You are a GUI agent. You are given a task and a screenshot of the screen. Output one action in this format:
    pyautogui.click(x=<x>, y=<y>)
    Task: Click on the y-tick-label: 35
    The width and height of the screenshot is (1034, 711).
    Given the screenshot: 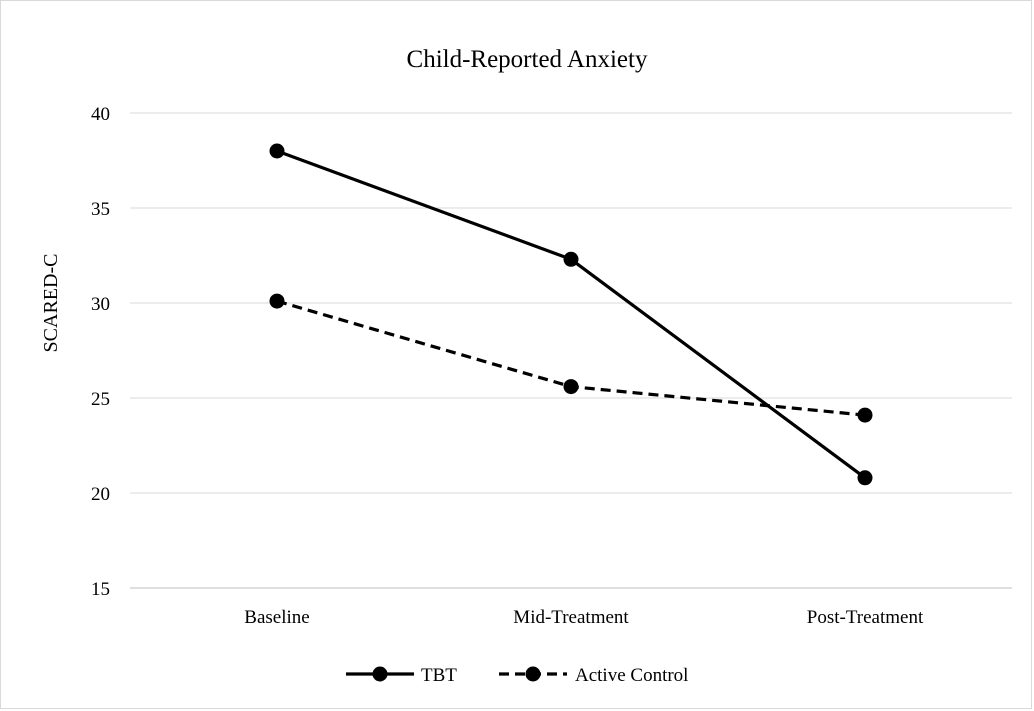 What is the action you would take?
    pyautogui.click(x=100, y=209)
    